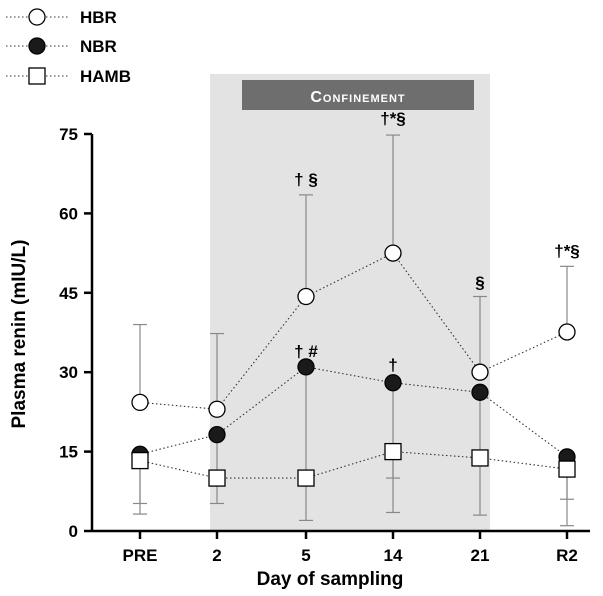 The width and height of the screenshot is (603, 596). I want to click on y-tick-label: 15, so click(68, 452).